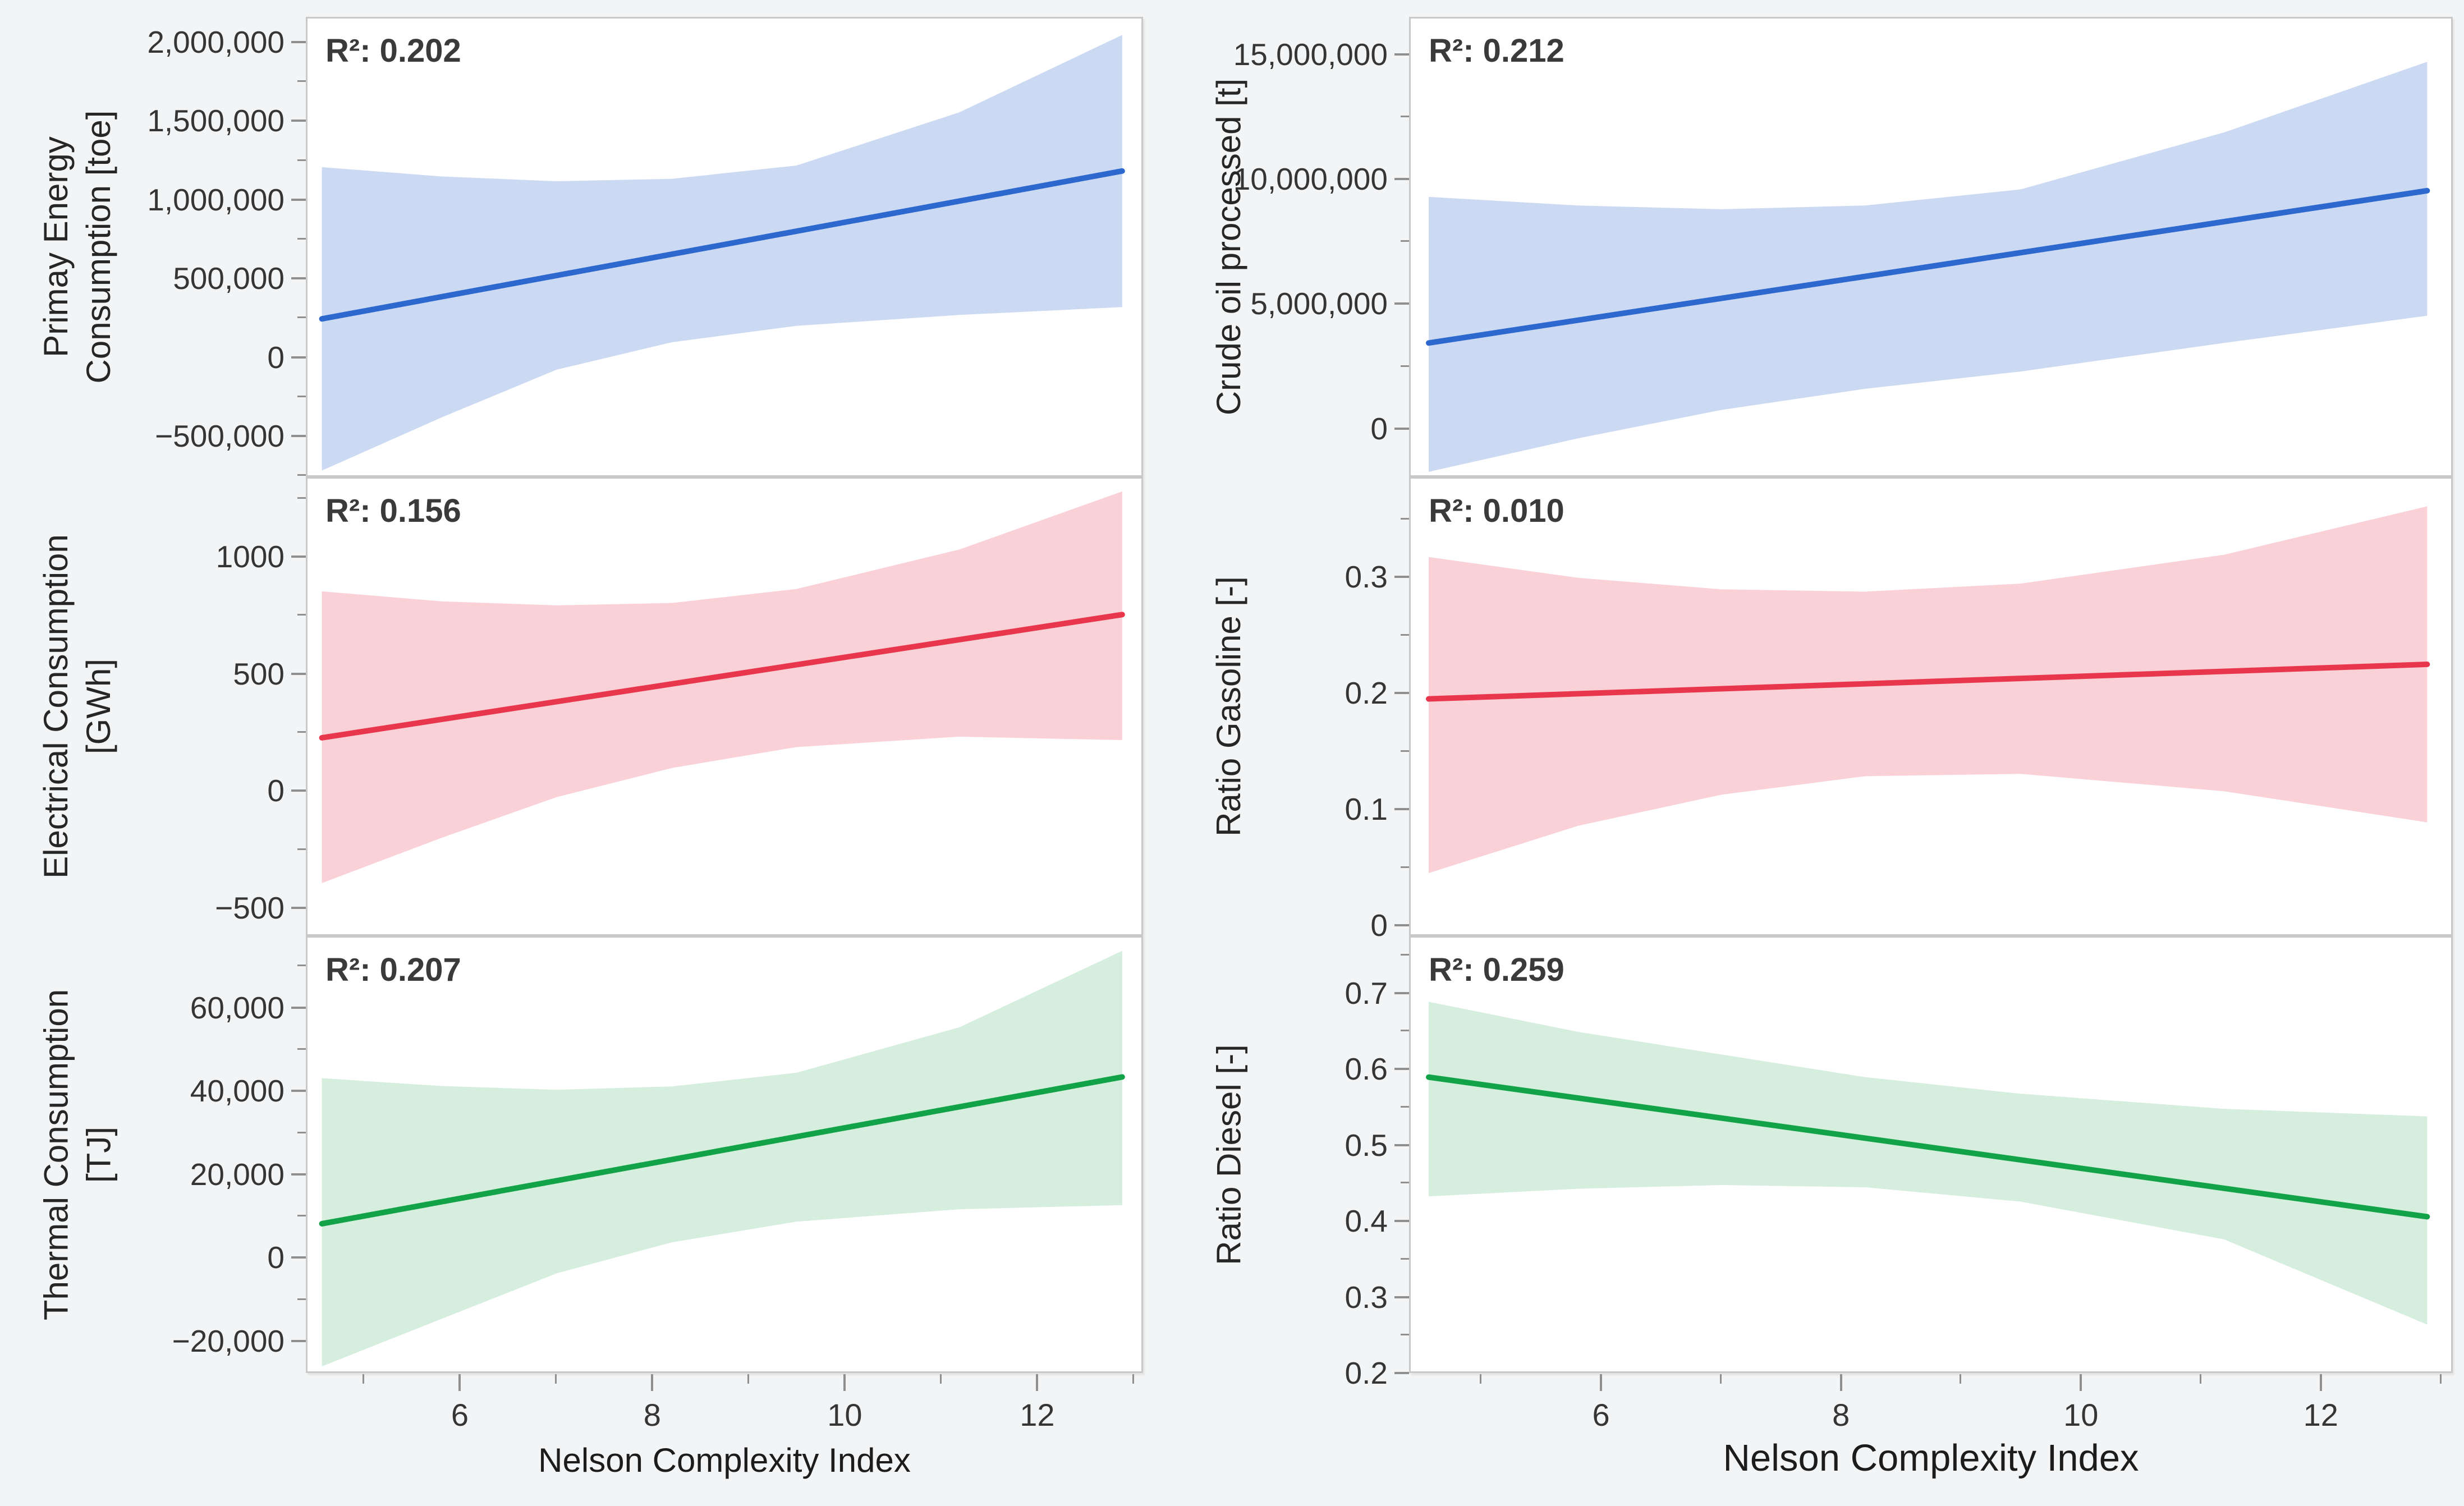 Image resolution: width=2464 pixels, height=1506 pixels. What do you see at coordinates (77, 1154) in the screenshot?
I see `y-axis-title-thermal-consumption: Thermal Consumption [TJ]` at bounding box center [77, 1154].